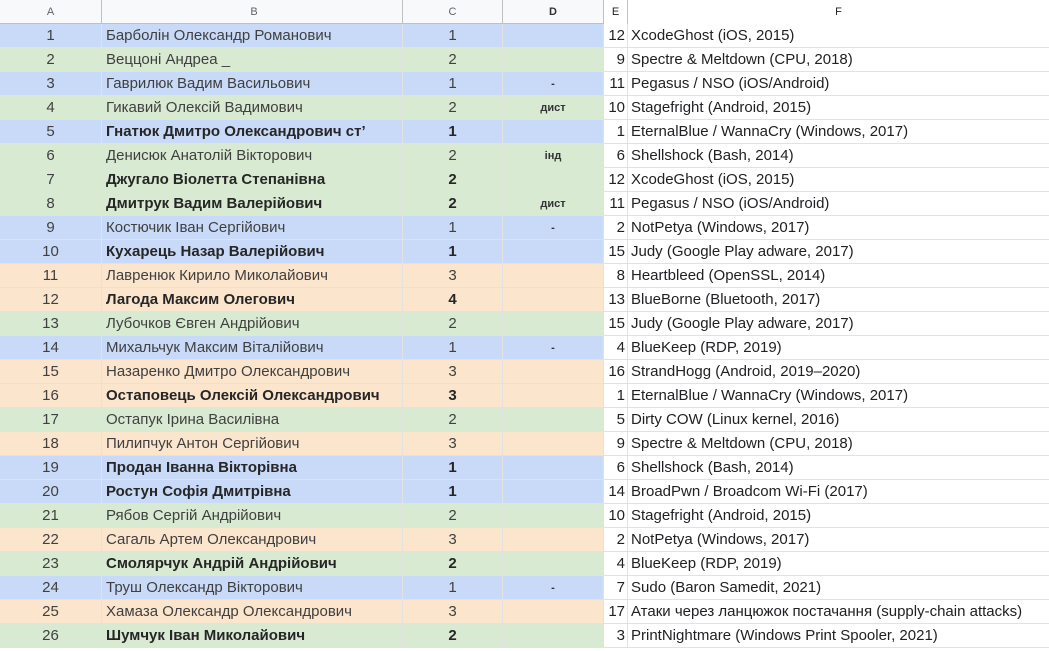 This screenshot has width=1049, height=651. What do you see at coordinates (252, 156) in the screenshot?
I see `cell-b: Денисюк Анатолій Вікторович` at bounding box center [252, 156].